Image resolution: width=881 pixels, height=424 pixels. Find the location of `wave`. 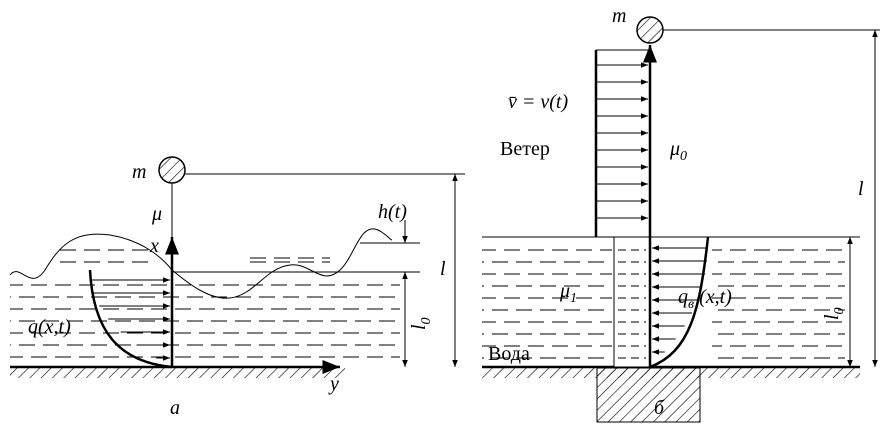

wave is located at coordinates (201, 263).